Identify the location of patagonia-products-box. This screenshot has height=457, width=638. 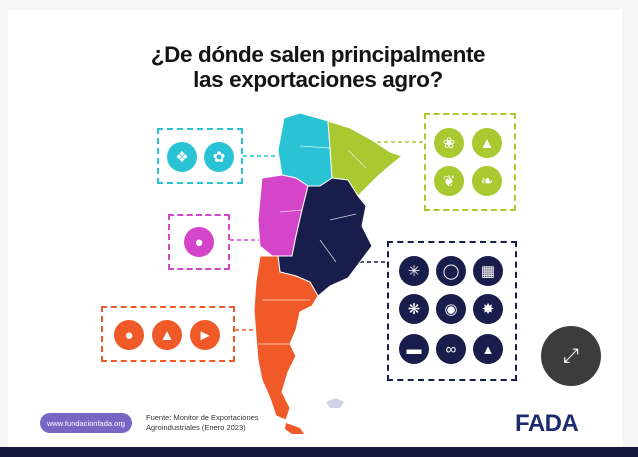
(168, 334).